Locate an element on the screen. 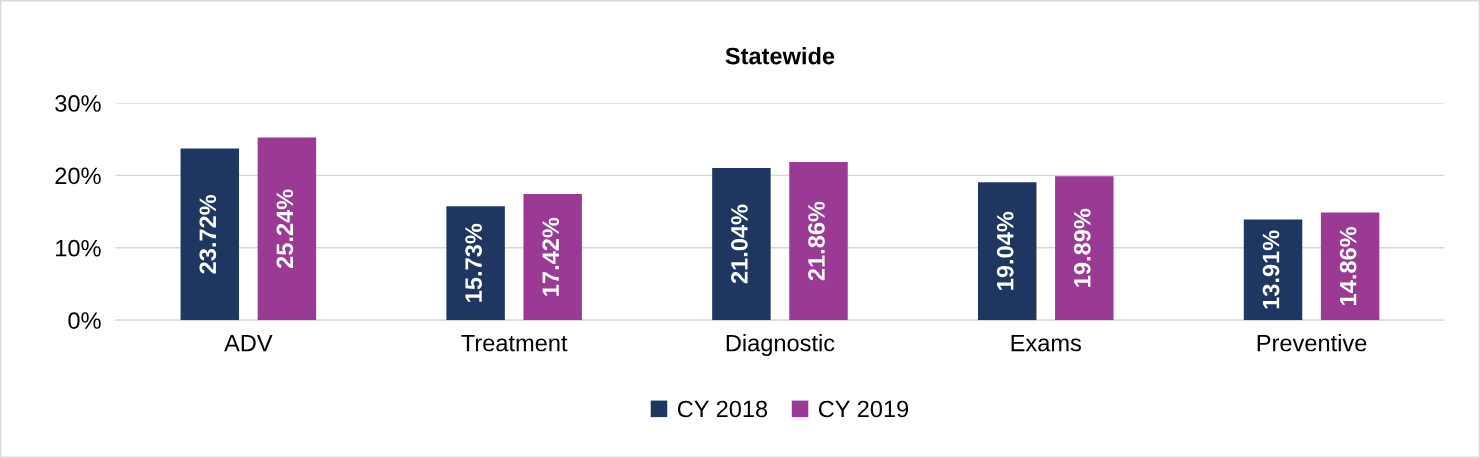 This screenshot has height=458, width=1480. x-tick-label: Preventive is located at coordinates (1312, 343).